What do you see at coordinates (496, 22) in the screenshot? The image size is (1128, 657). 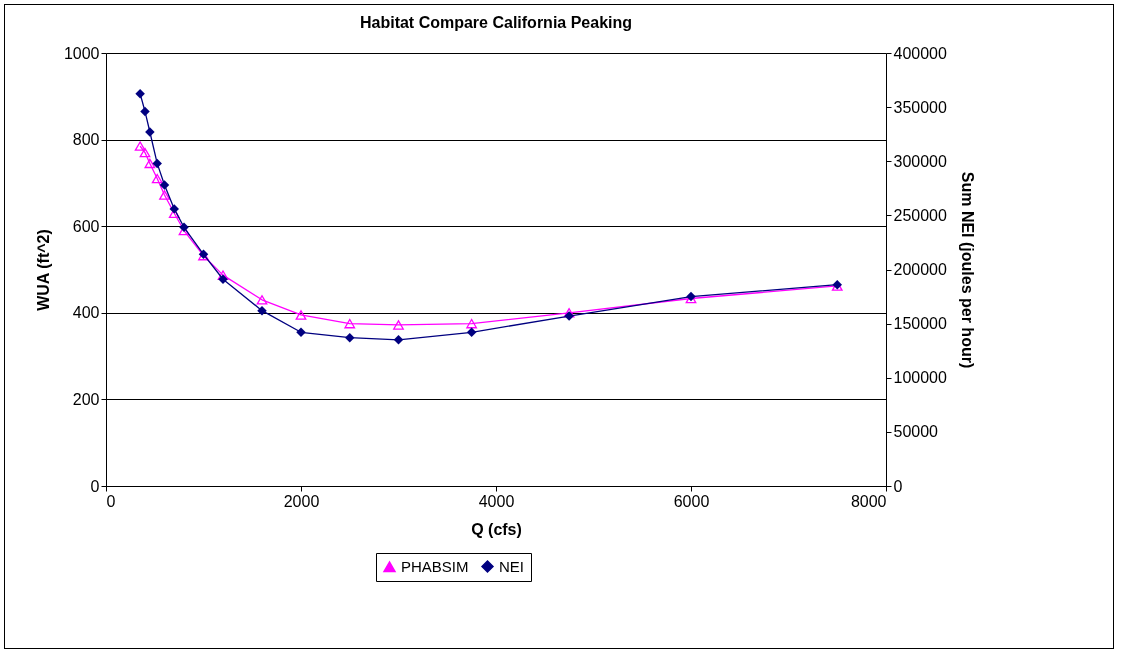 I see `chart-title: Habitat Compare California Peaking` at bounding box center [496, 22].